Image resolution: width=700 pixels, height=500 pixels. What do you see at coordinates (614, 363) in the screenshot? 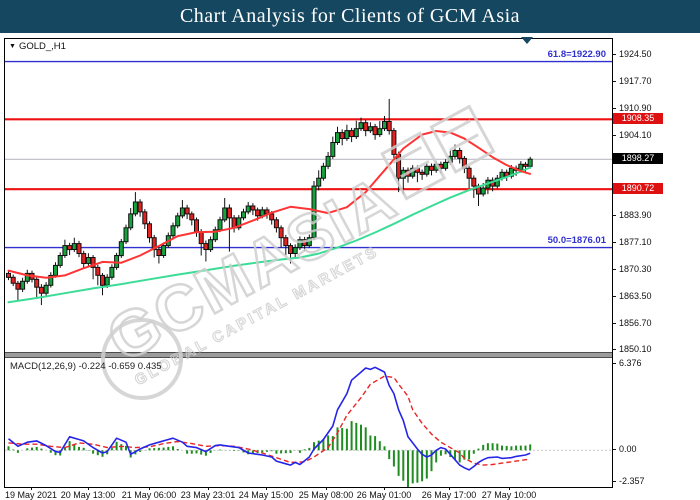
I see `macd-tick-mark` at bounding box center [614, 363].